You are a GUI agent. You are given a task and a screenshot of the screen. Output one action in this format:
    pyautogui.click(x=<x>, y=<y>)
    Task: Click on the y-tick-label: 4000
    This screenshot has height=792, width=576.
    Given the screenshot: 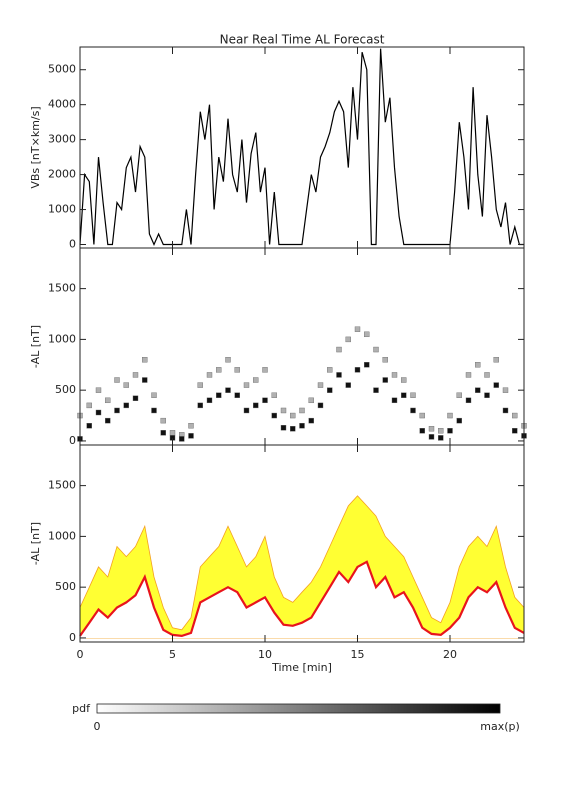 What is the action you would take?
    pyautogui.click(x=62, y=104)
    